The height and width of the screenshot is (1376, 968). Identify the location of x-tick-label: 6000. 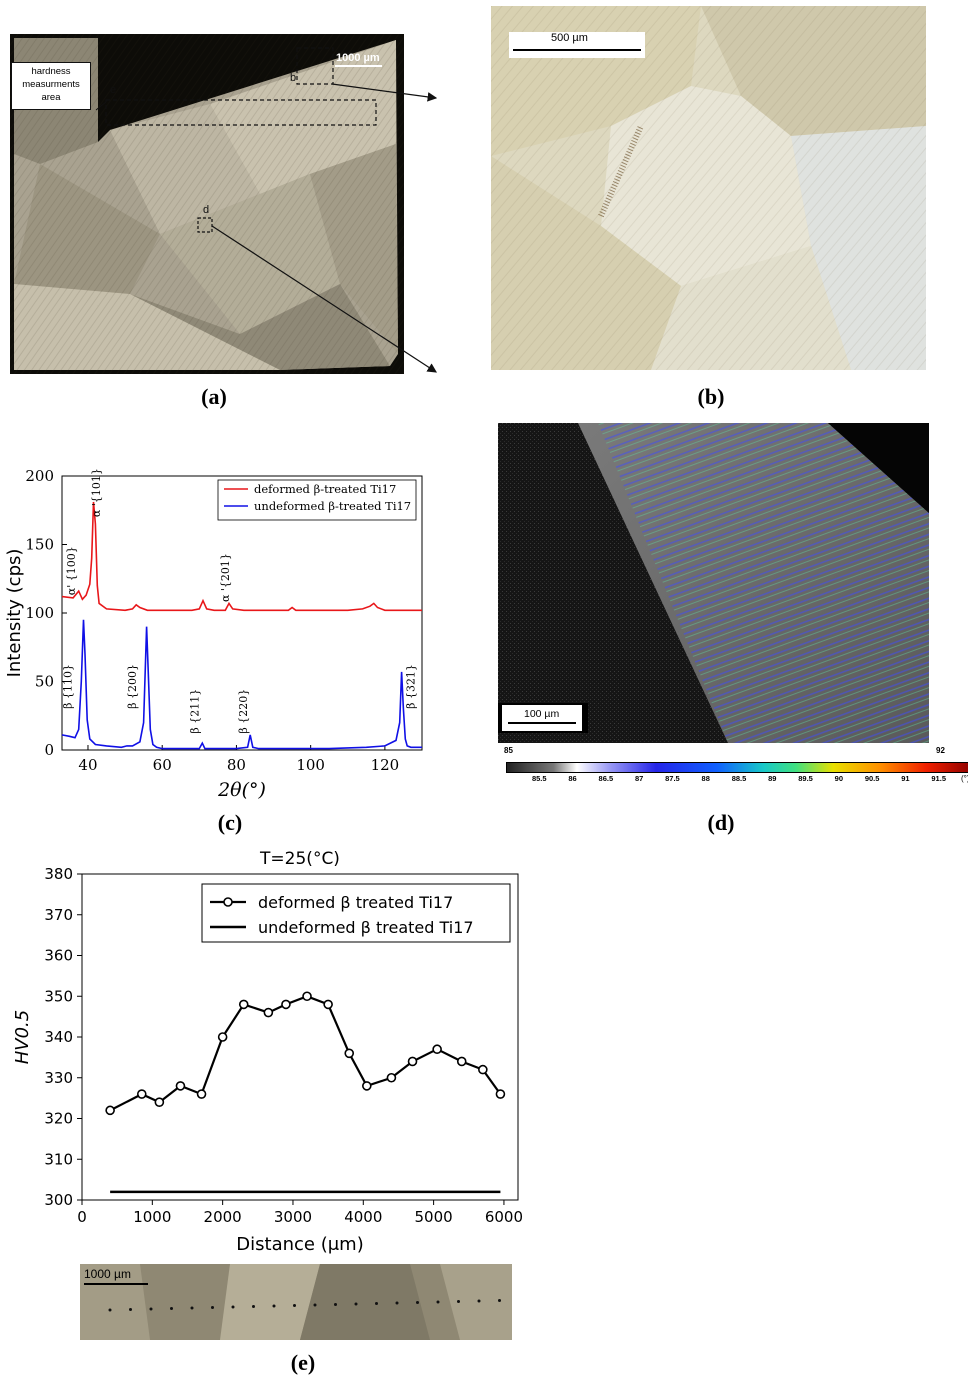
(504, 1217).